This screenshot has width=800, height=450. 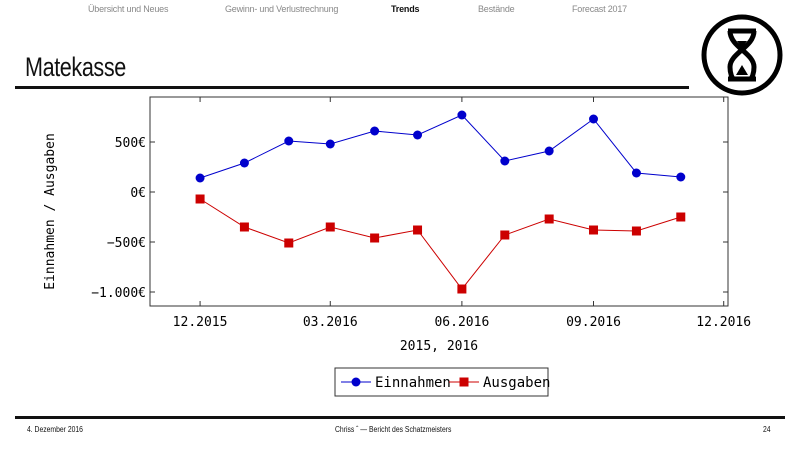 What do you see at coordinates (723, 322) in the screenshot?
I see `x-tick-label: 12.2016` at bounding box center [723, 322].